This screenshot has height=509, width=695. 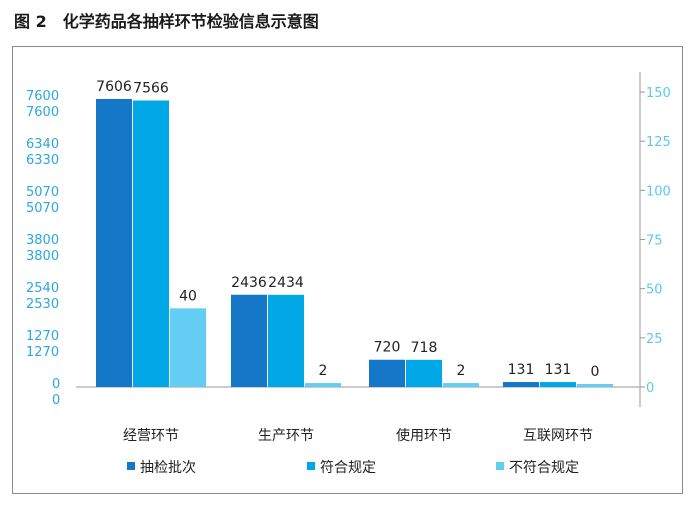 What do you see at coordinates (424, 348) in the screenshot?
I see `data-label: 718` at bounding box center [424, 348].